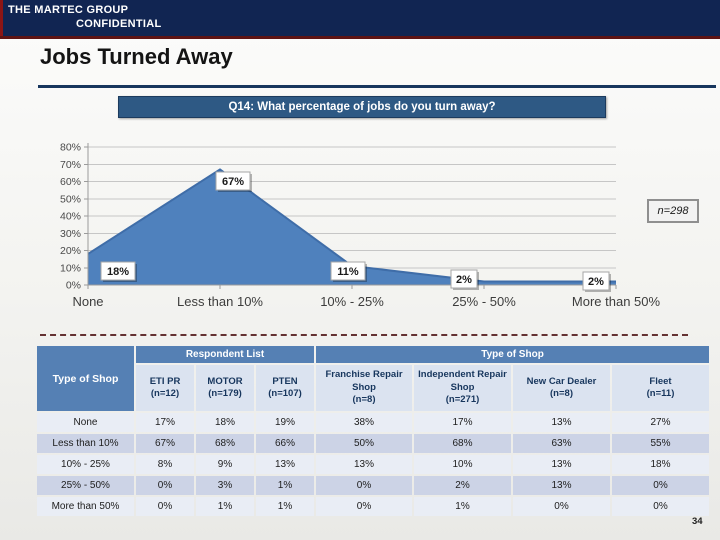 This screenshot has height=540, width=720. I want to click on column-sample-size: (n=179), so click(225, 393).